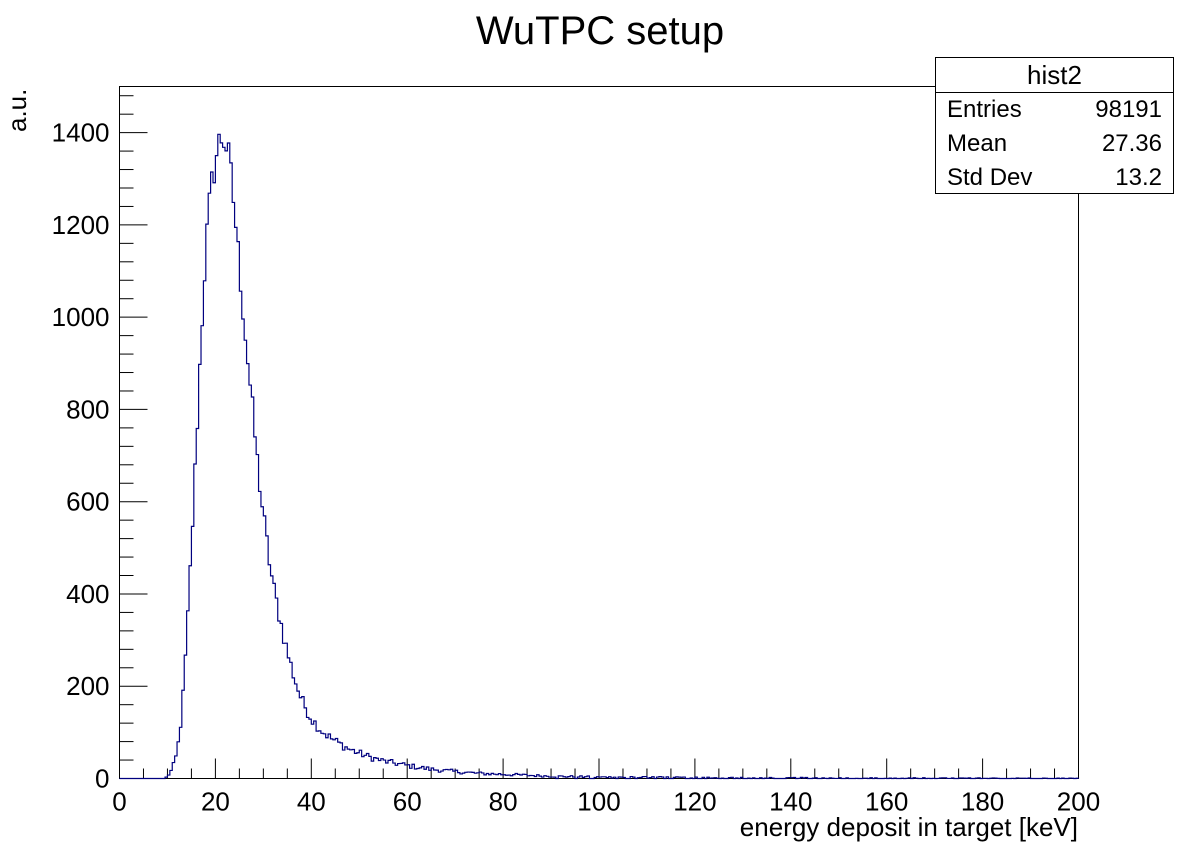 Image resolution: width=1198 pixels, height=866 pixels. What do you see at coordinates (87, 594) in the screenshot?
I see `y-tick-label: 400` at bounding box center [87, 594].